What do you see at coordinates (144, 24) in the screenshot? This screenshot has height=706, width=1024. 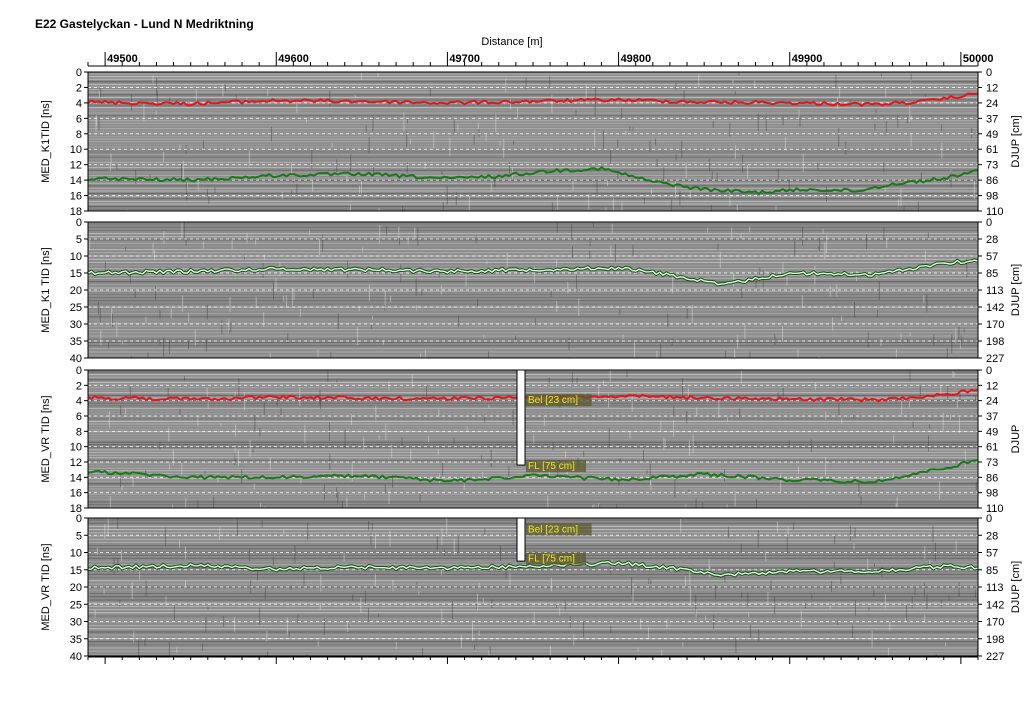 I see `chart-title: E22 Gastelyckan - Lund N Medriktning` at bounding box center [144, 24].